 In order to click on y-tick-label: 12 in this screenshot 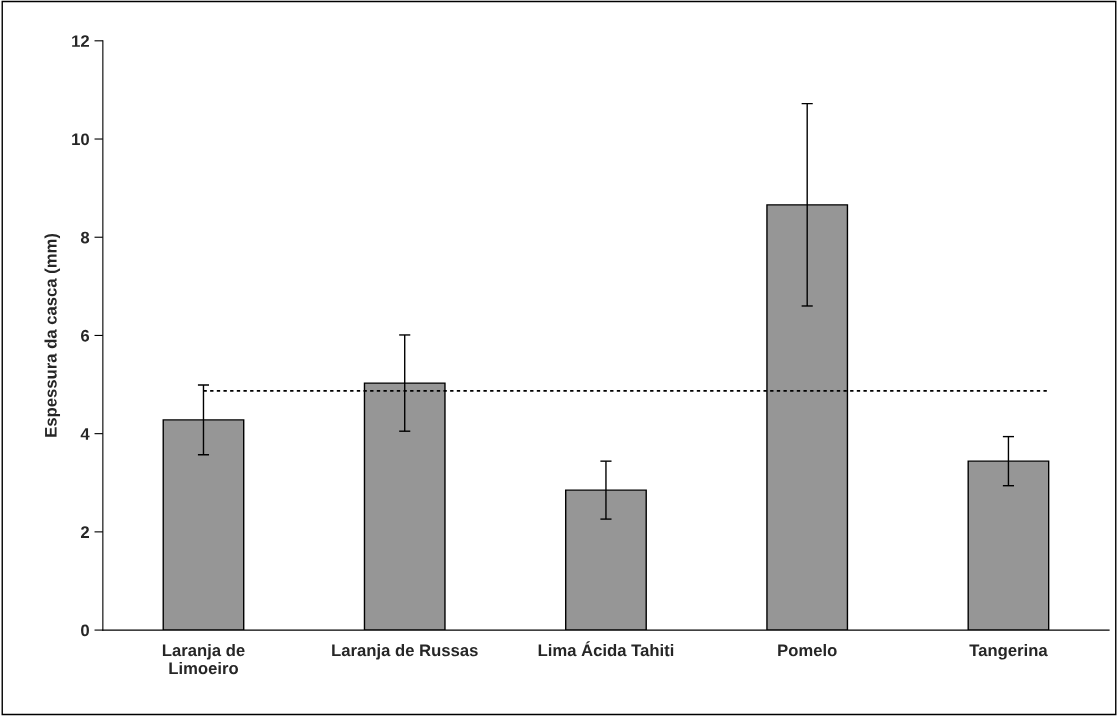, I will do `click(80, 41)`.